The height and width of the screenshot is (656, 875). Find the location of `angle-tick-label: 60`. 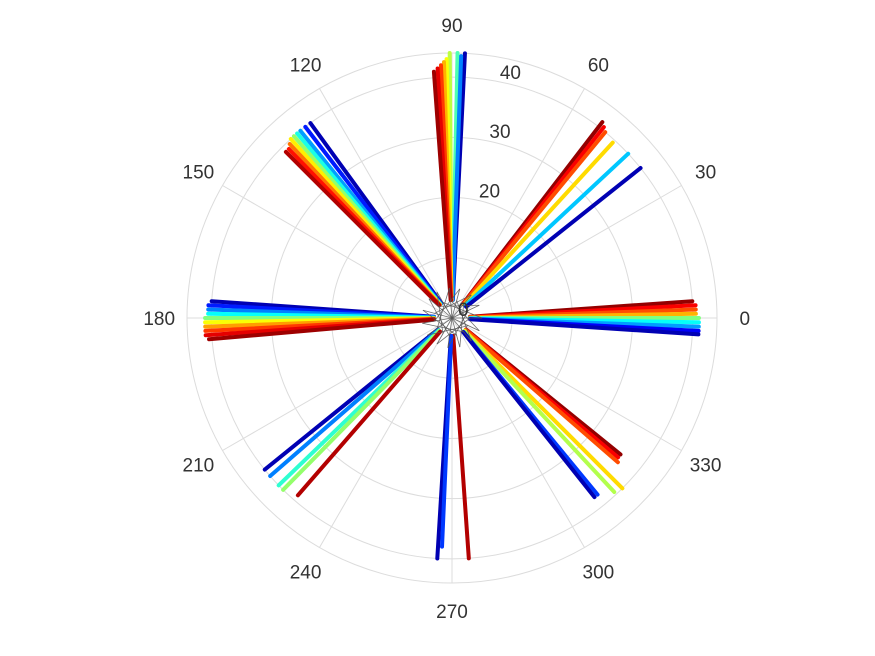

angle-tick-label: 60 is located at coordinates (598, 65).